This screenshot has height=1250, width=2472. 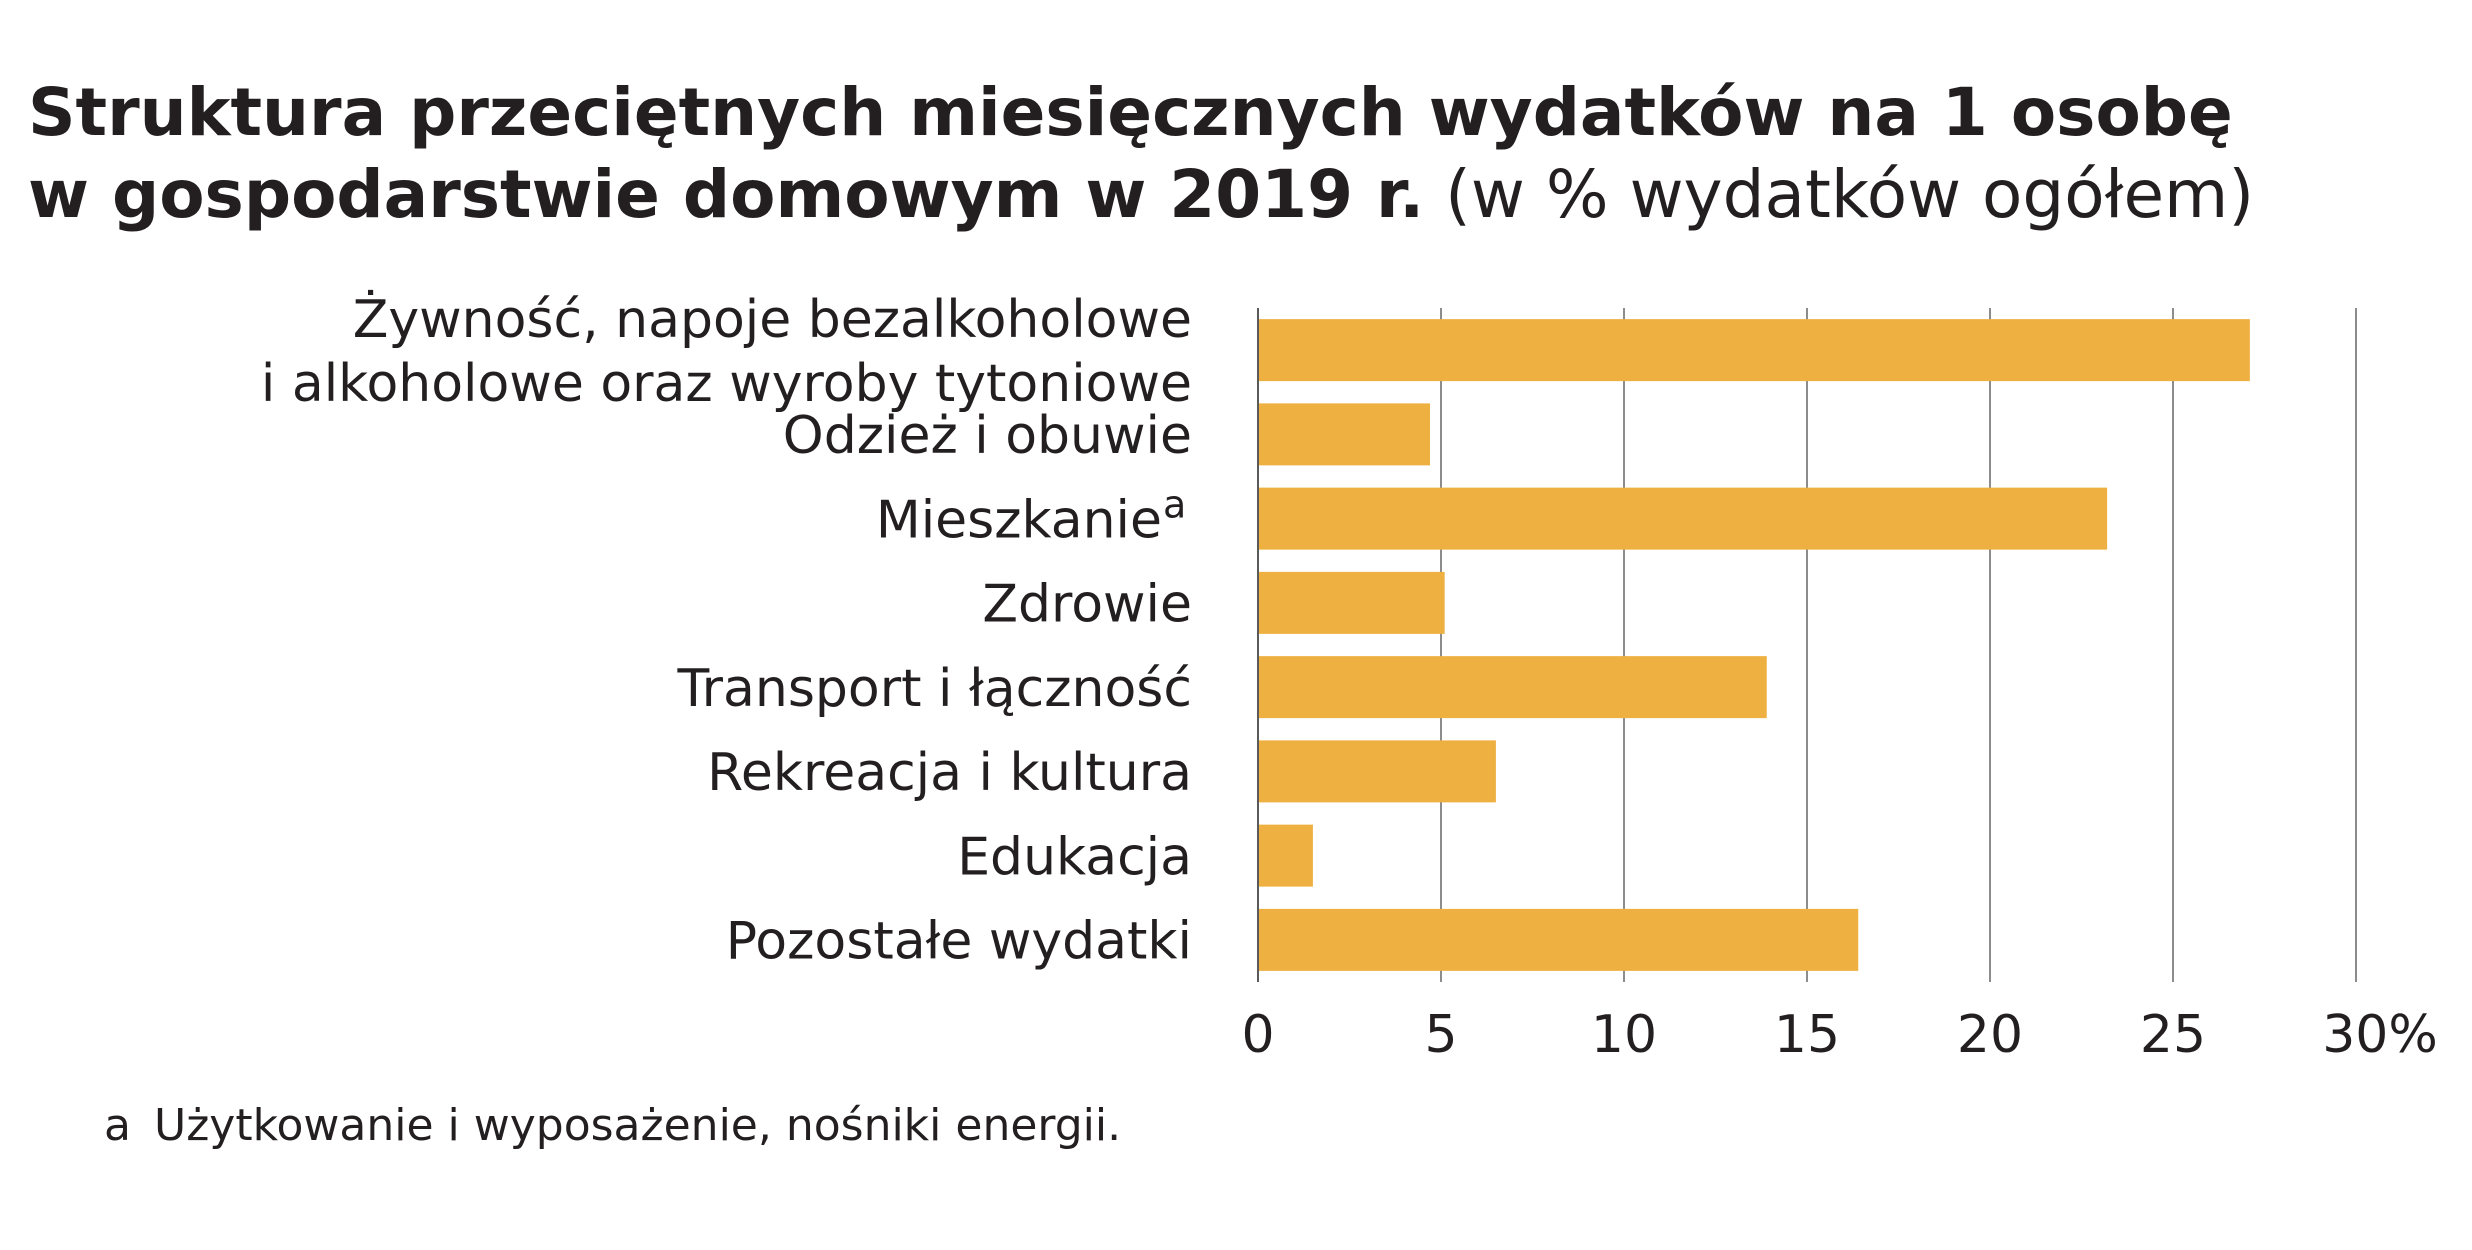 What do you see at coordinates (1990, 1035) in the screenshot?
I see `tick-label-20: 20` at bounding box center [1990, 1035].